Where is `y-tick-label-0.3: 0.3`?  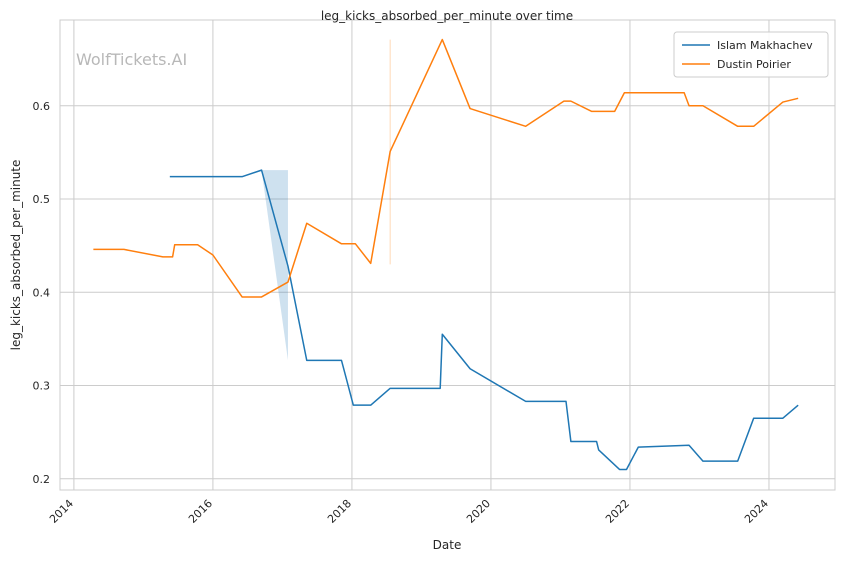 y-tick-label-0.3: 0.3 is located at coordinates (42, 386).